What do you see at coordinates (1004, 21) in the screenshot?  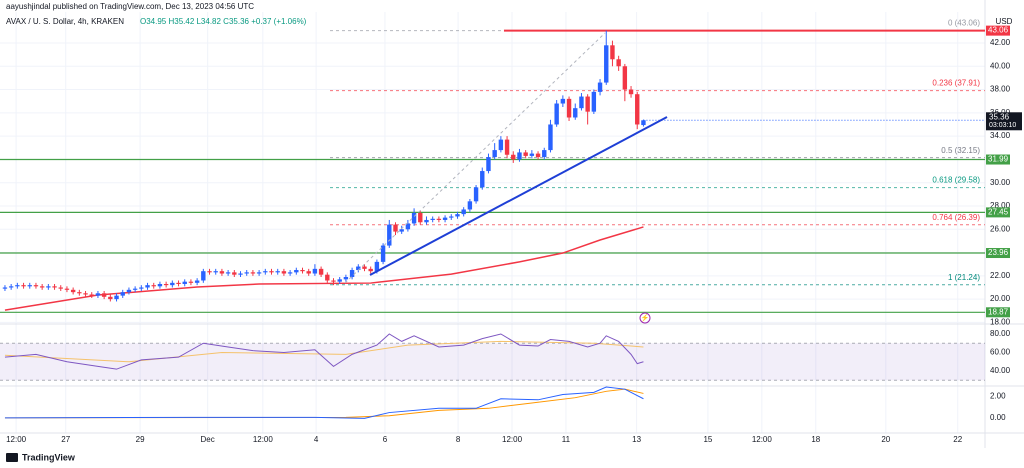 I see `currency: USD` at bounding box center [1004, 21].